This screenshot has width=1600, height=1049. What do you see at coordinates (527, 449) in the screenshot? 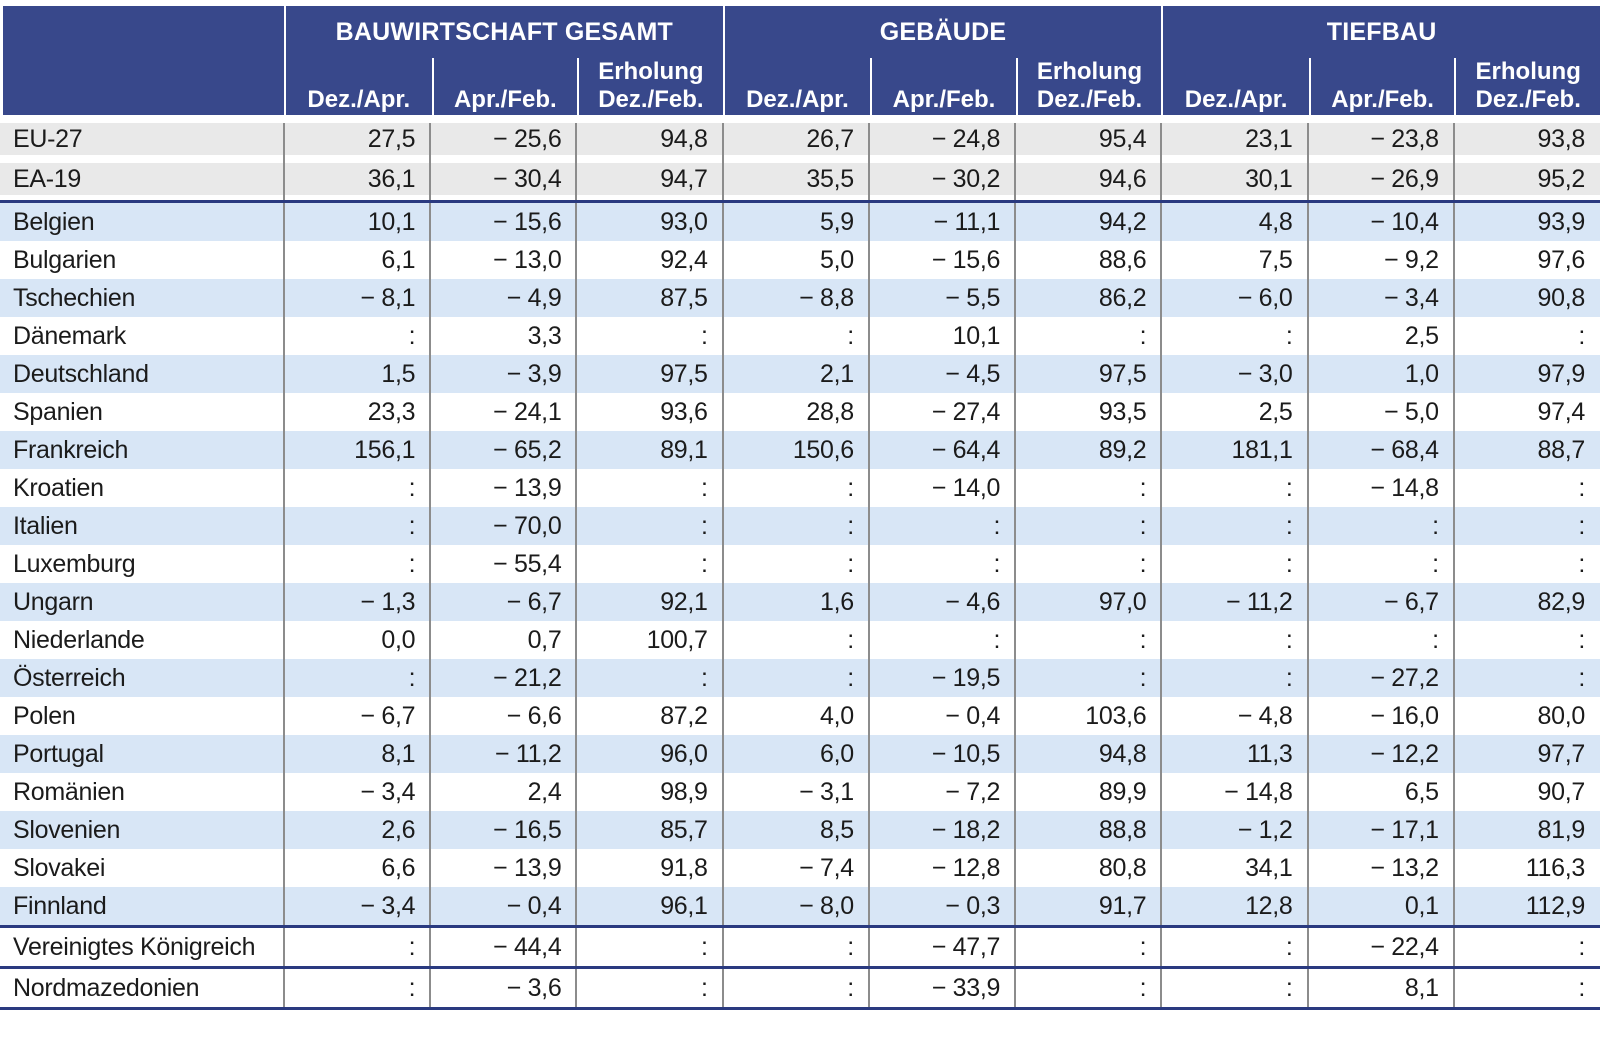
I see `value-cell: − 65,2` at bounding box center [527, 449].